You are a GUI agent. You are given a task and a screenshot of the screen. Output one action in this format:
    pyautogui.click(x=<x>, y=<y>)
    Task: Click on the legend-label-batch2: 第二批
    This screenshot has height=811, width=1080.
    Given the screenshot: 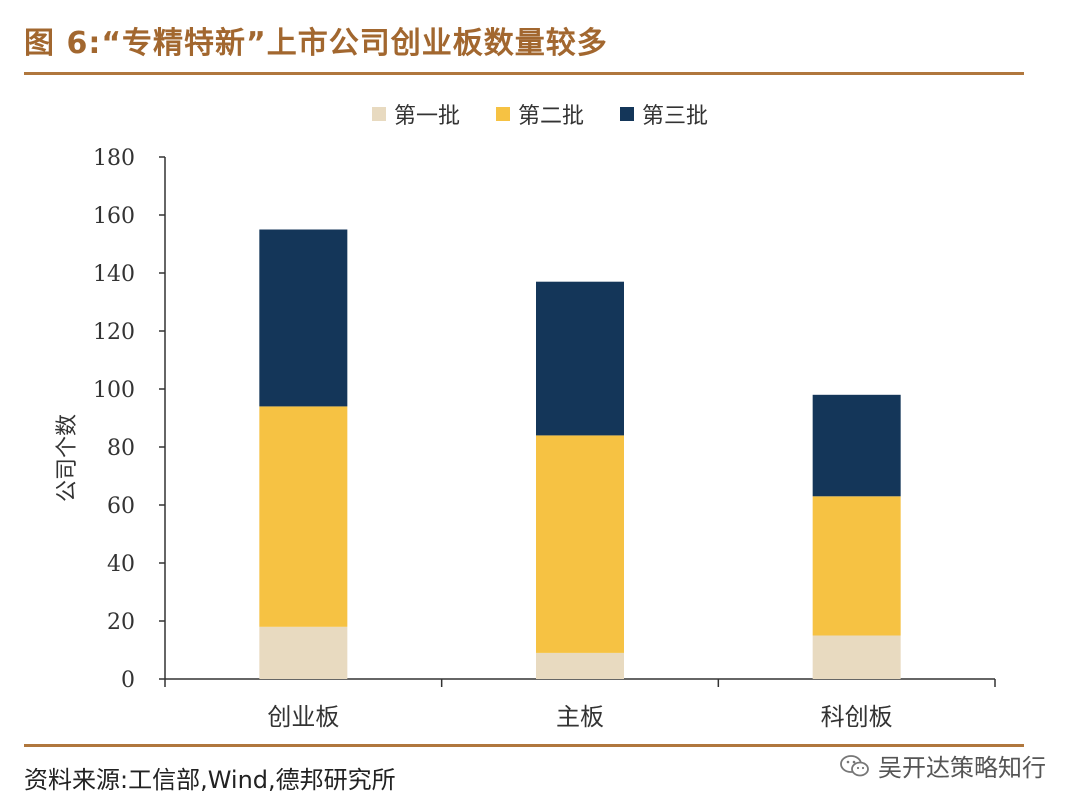 What is the action you would take?
    pyautogui.click(x=550, y=116)
    